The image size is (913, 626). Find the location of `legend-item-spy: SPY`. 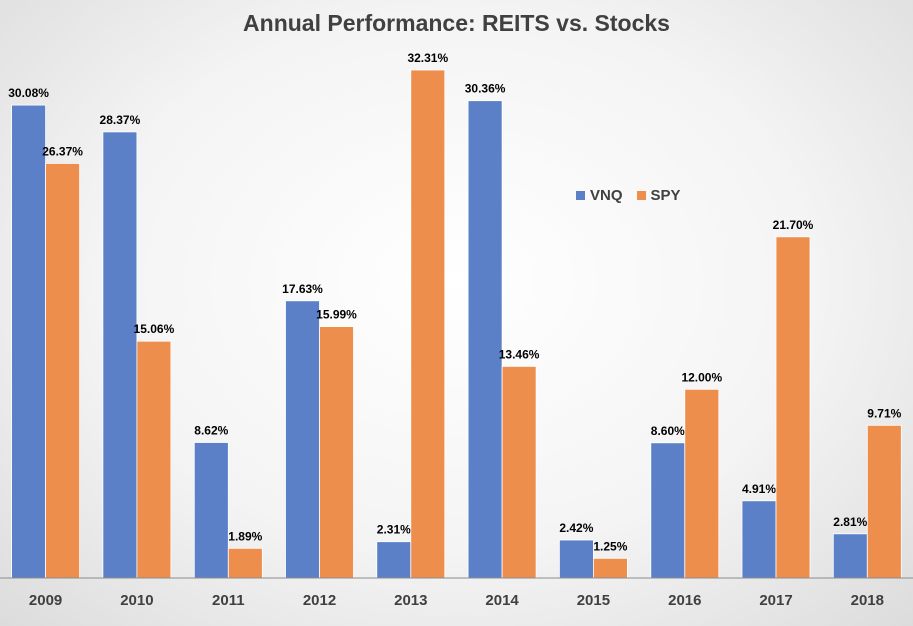

legend-item-spy: SPY is located at coordinates (658, 195).